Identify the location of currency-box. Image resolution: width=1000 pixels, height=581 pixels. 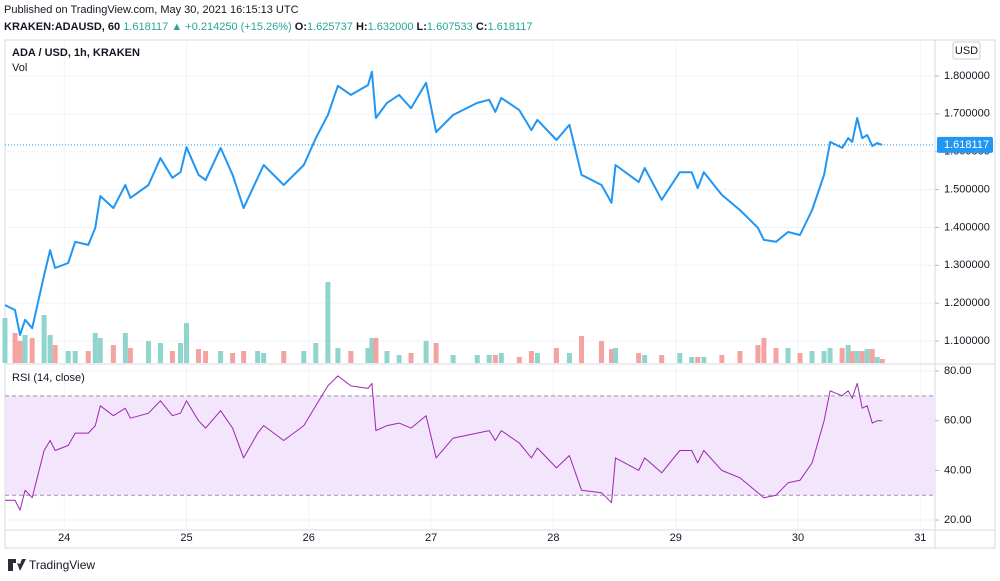
(966, 50).